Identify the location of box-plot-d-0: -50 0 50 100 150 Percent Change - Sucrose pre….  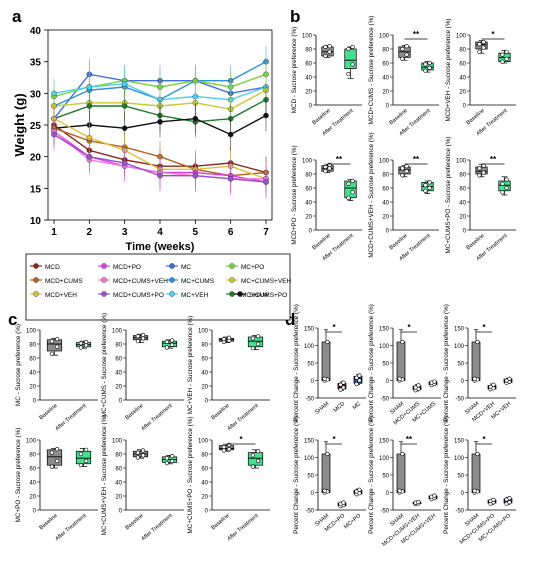
(329, 363).